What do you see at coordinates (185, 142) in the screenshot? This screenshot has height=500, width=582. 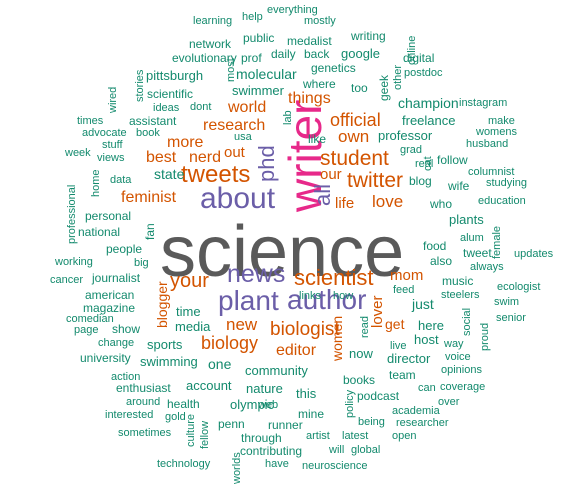 I see `cloud-word: more` at bounding box center [185, 142].